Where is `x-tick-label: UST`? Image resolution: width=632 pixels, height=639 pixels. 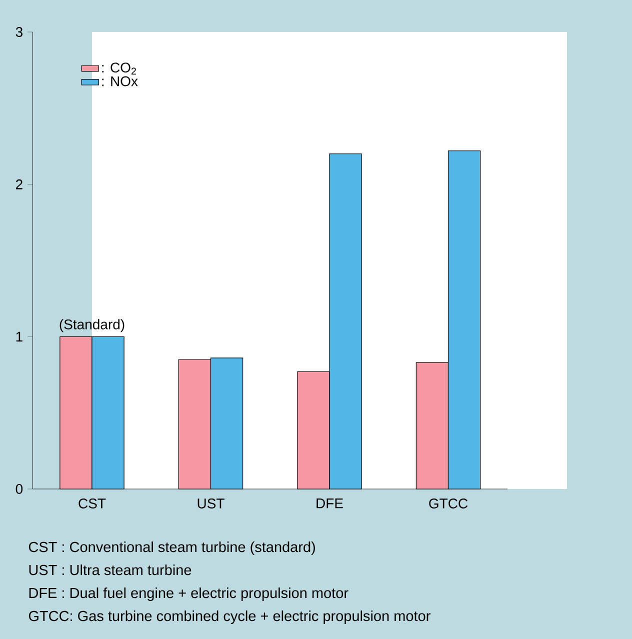
x-tick-label: UST is located at coordinates (211, 503).